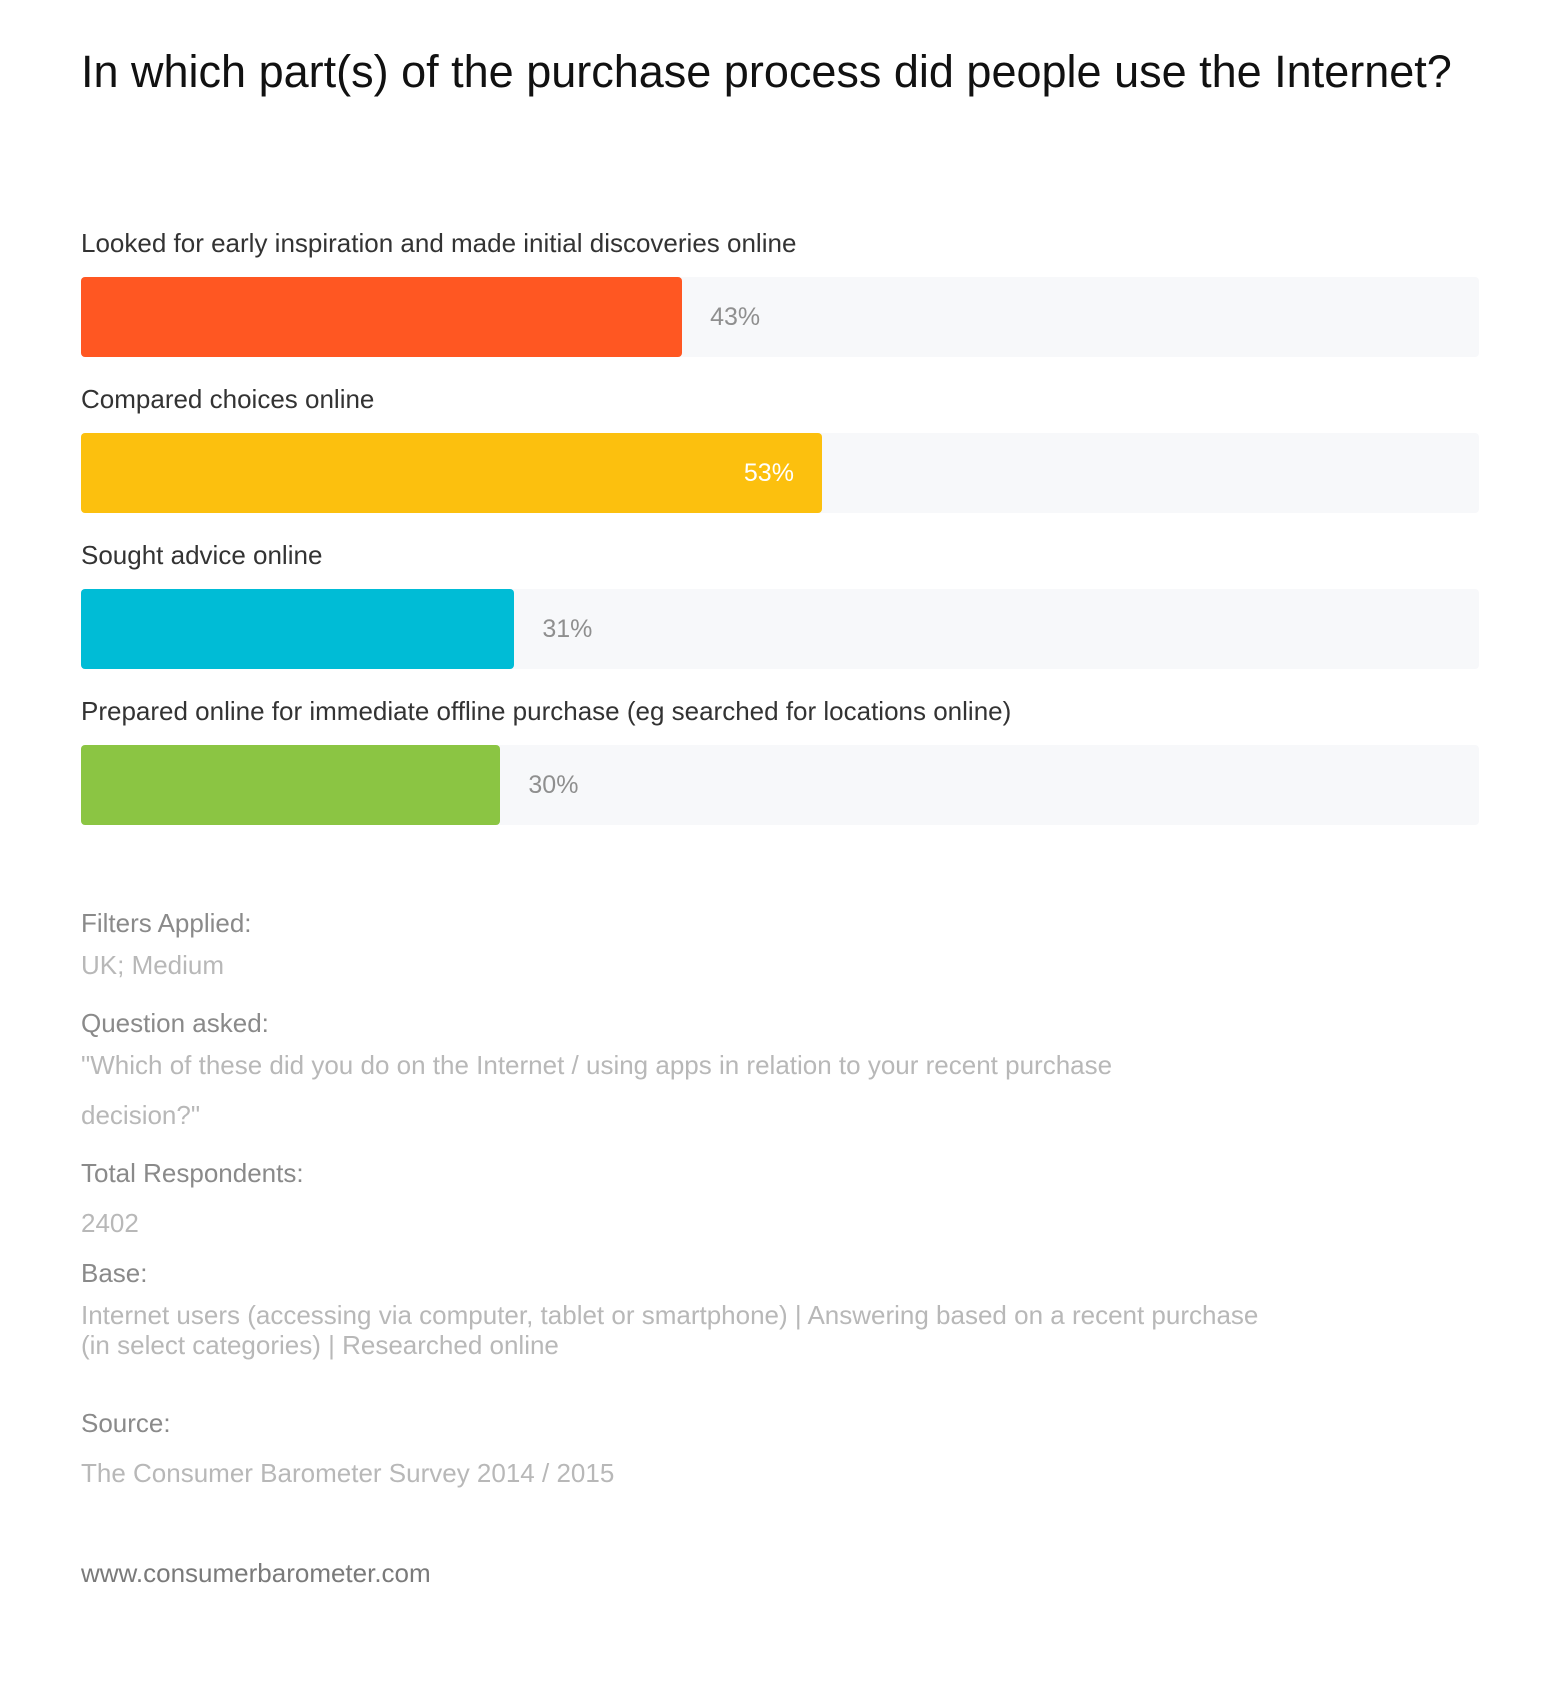 Image resolution: width=1560 pixels, height=1684 pixels. Describe the element at coordinates (780, 629) in the screenshot. I see `bar-track: 31%` at that location.